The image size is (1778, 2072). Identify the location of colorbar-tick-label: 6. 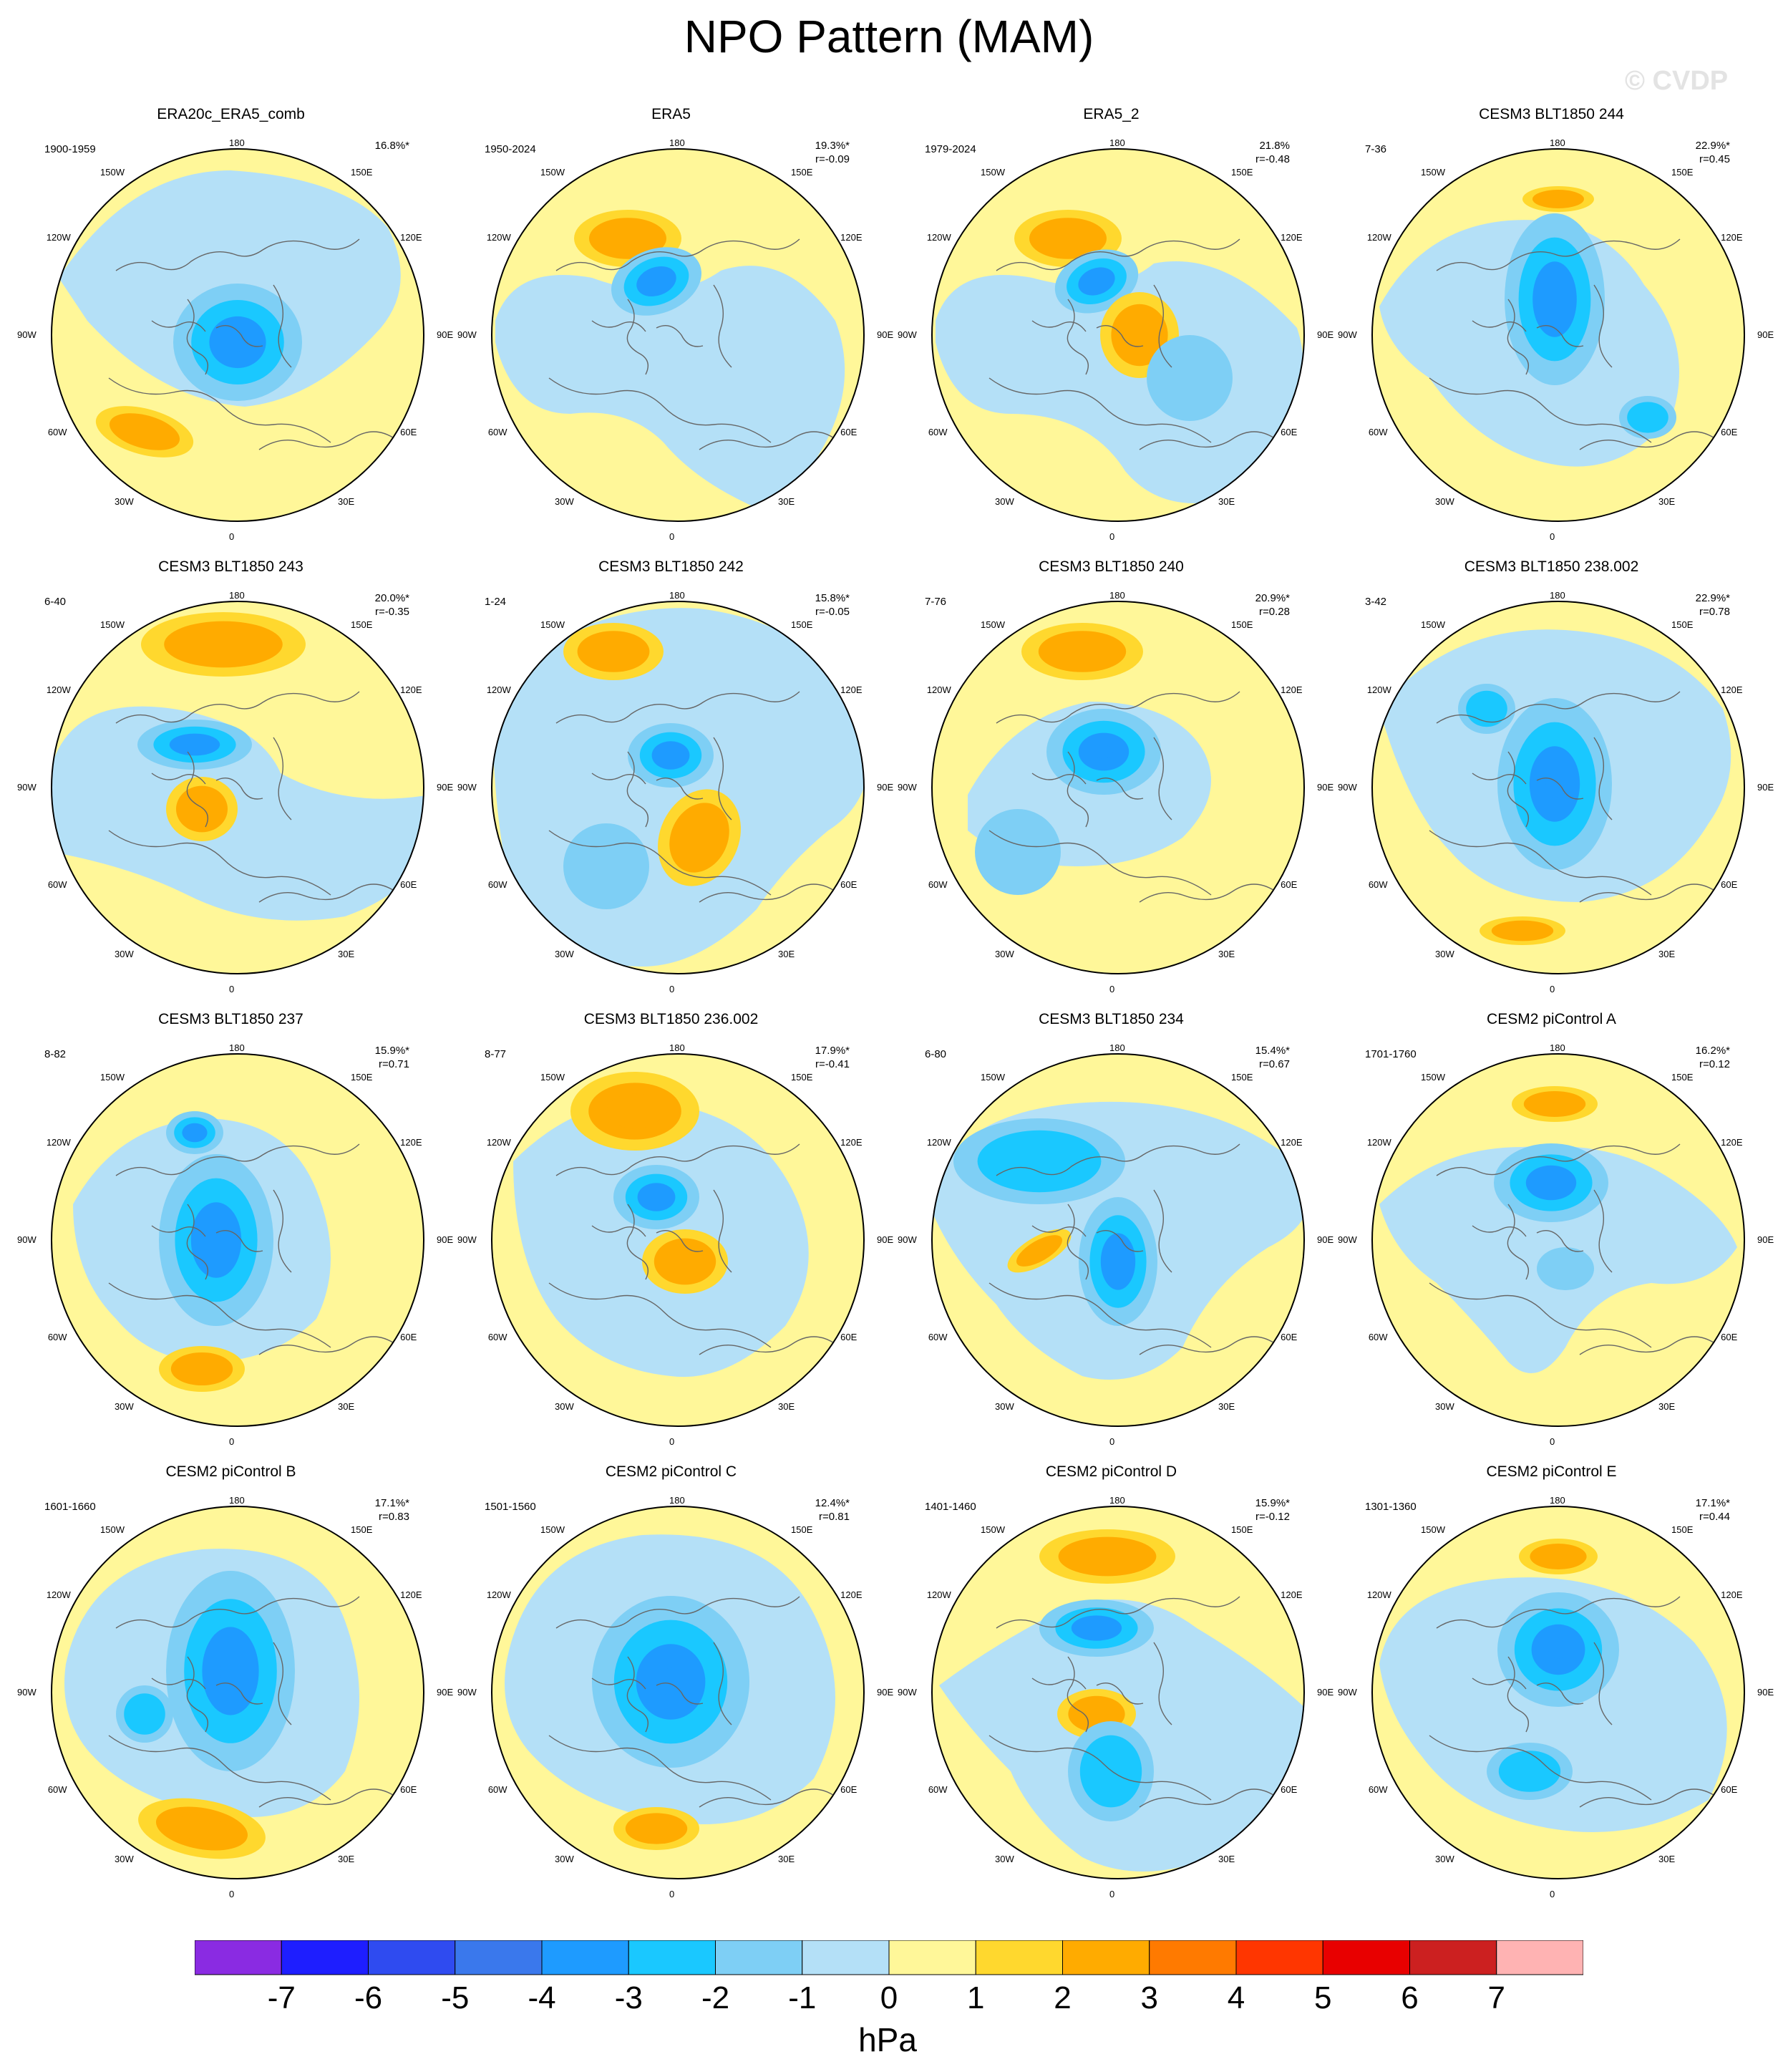
(1410, 1997).